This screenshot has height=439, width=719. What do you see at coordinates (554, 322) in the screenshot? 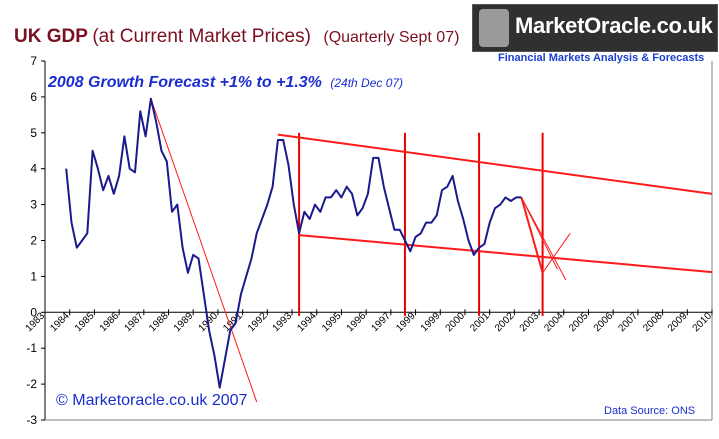
I see `x-tick-label: 2004` at bounding box center [554, 322].